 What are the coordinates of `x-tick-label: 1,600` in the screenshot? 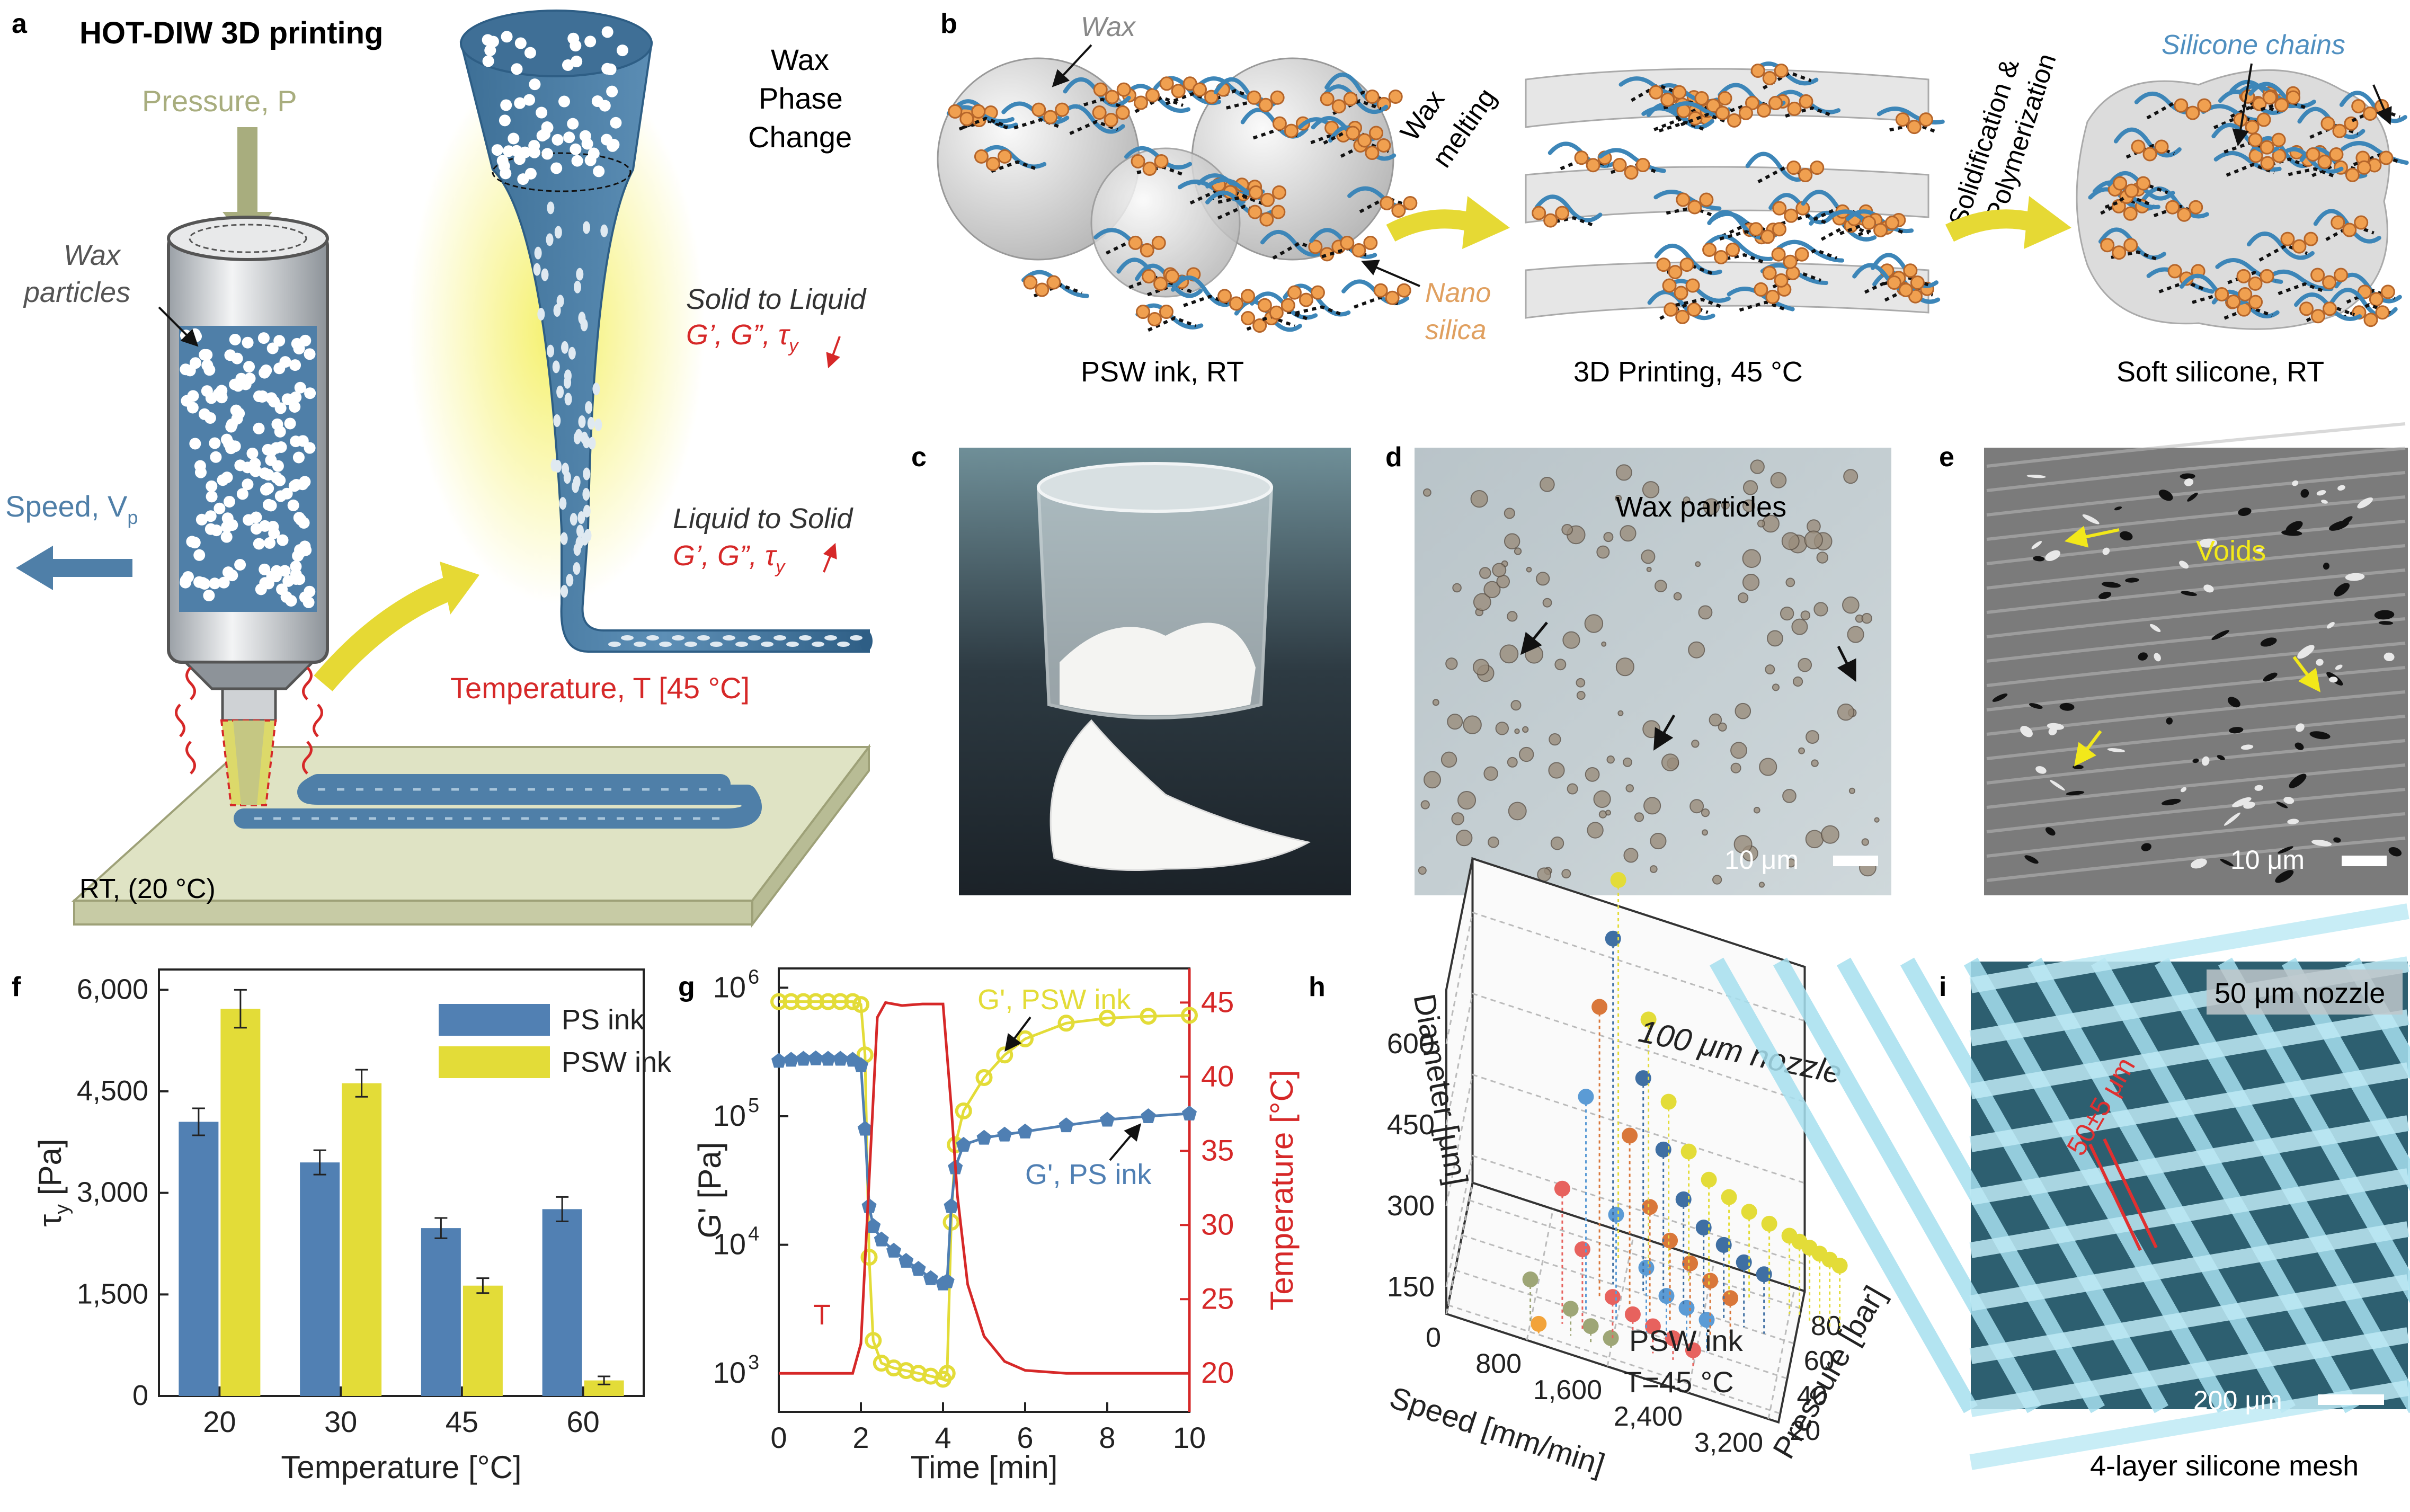 It's located at (1567, 1390).